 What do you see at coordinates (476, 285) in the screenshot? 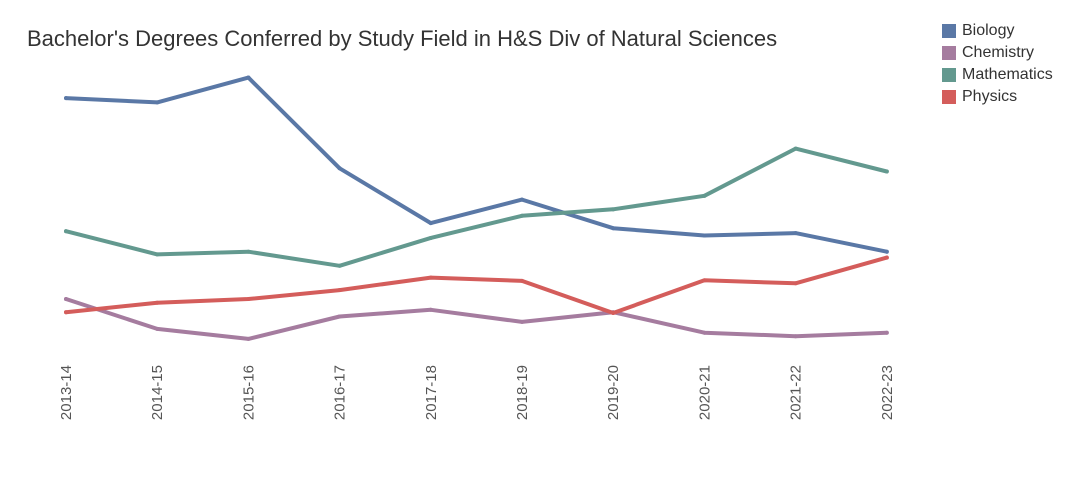
I see `series-line-physics` at bounding box center [476, 285].